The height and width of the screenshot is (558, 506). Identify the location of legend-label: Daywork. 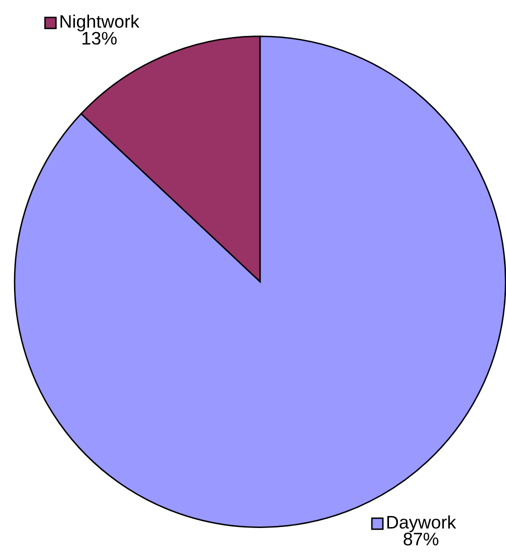
(421, 523).